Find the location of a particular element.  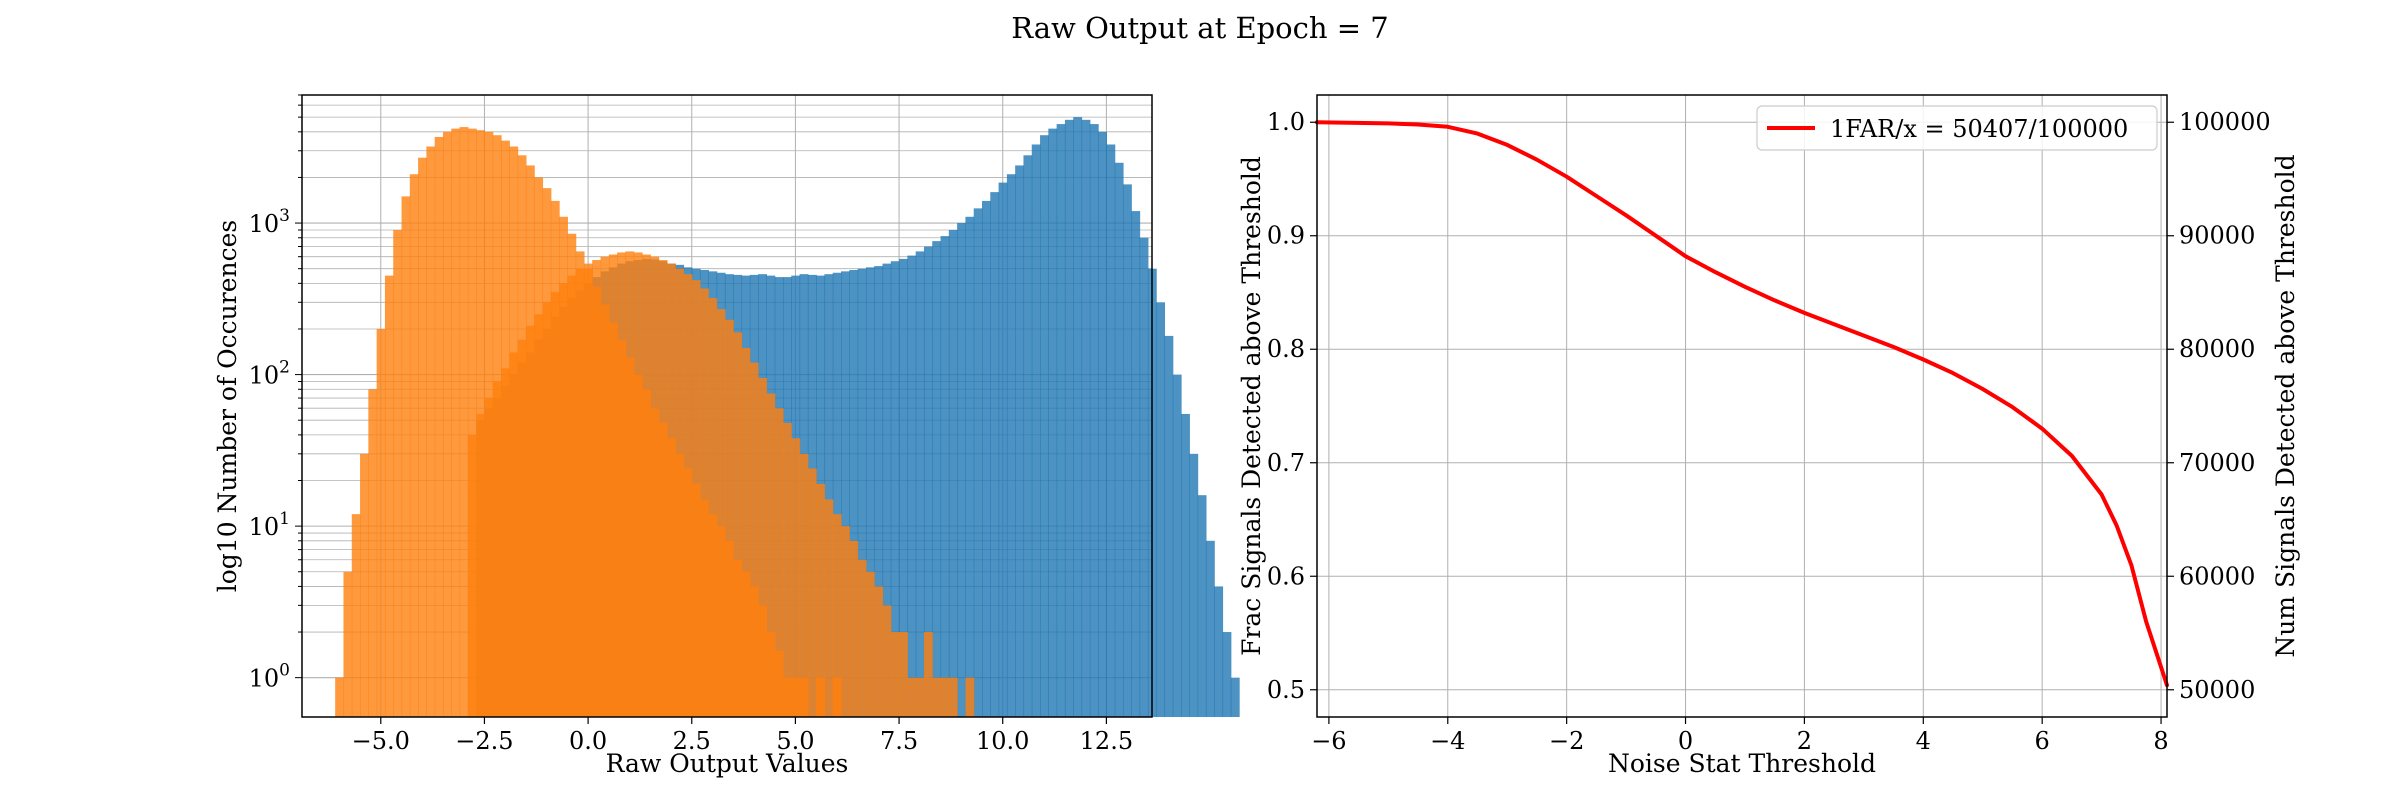

curve-legend: 1FAR/x = 50407/100000 is located at coordinates (1957, 128).